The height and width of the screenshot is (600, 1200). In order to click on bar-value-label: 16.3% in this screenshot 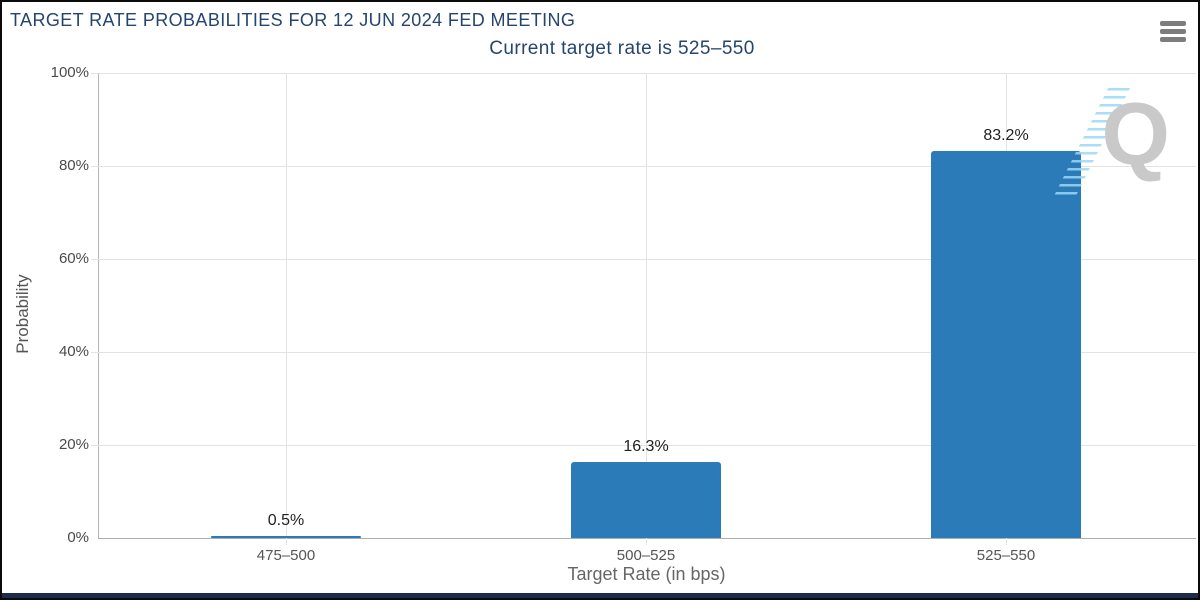, I will do `click(646, 447)`.